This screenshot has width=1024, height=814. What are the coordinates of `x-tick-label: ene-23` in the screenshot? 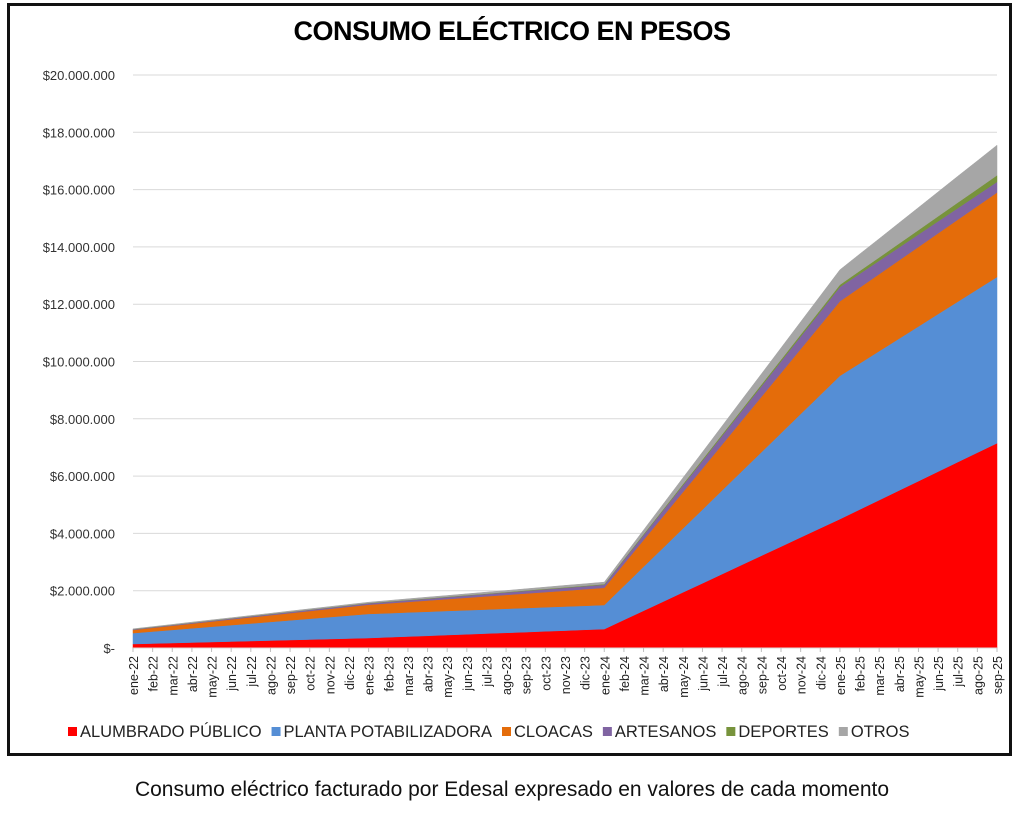 It's located at (370, 675).